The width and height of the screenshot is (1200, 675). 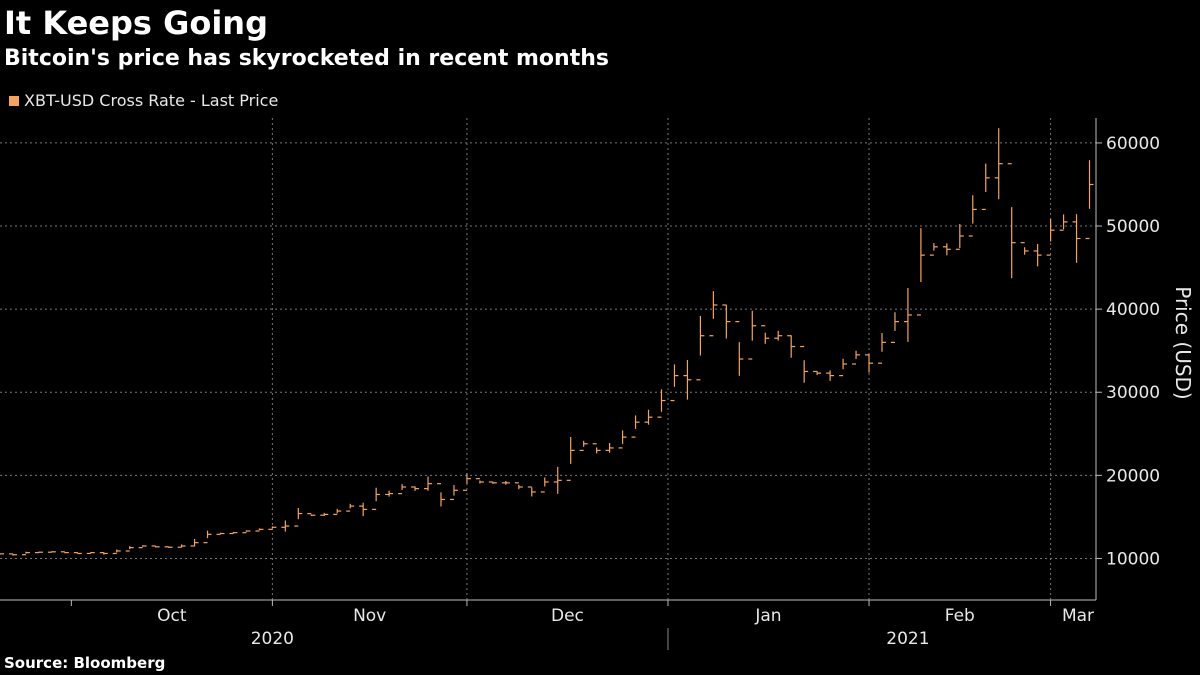 What do you see at coordinates (767, 616) in the screenshot?
I see `x-tick-label: Jan` at bounding box center [767, 616].